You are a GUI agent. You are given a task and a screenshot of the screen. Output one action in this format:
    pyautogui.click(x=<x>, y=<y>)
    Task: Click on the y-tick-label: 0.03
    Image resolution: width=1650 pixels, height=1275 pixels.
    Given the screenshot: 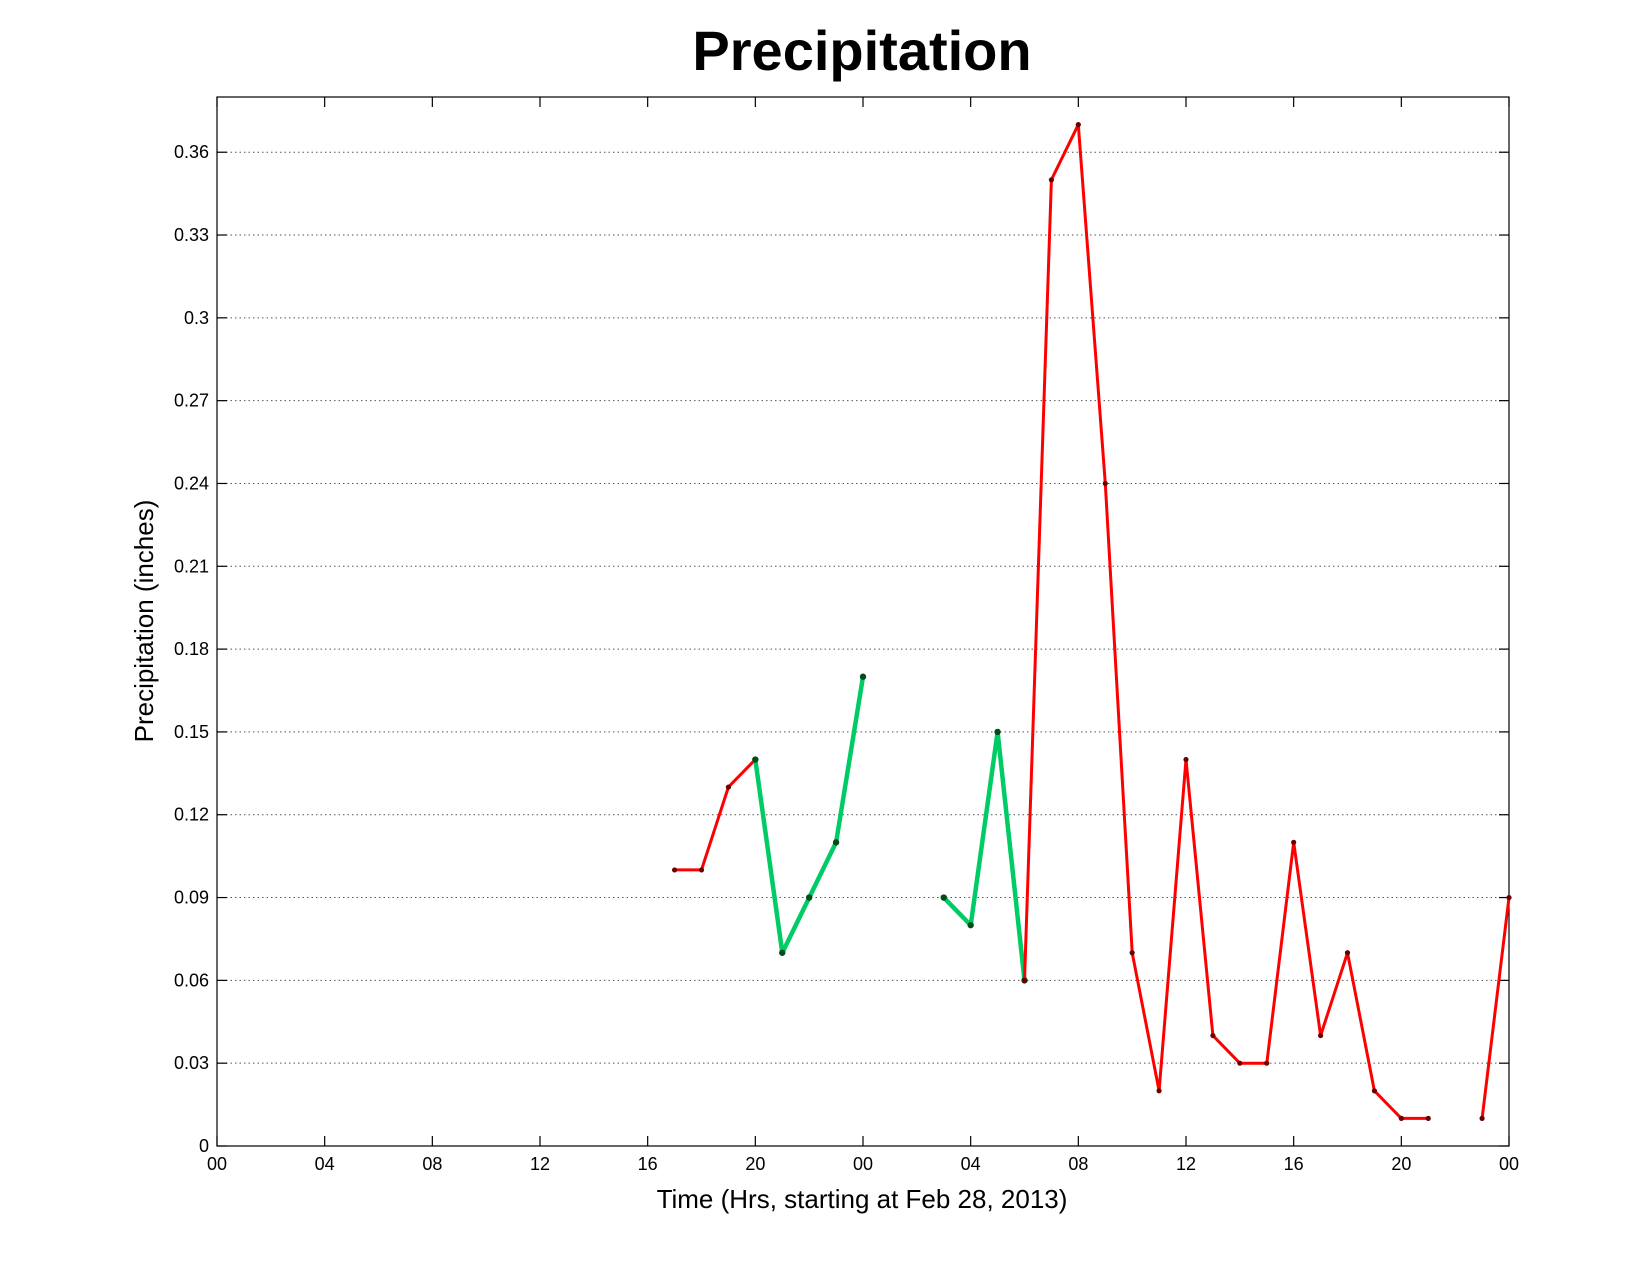 What is the action you would take?
    pyautogui.click(x=191, y=1063)
    